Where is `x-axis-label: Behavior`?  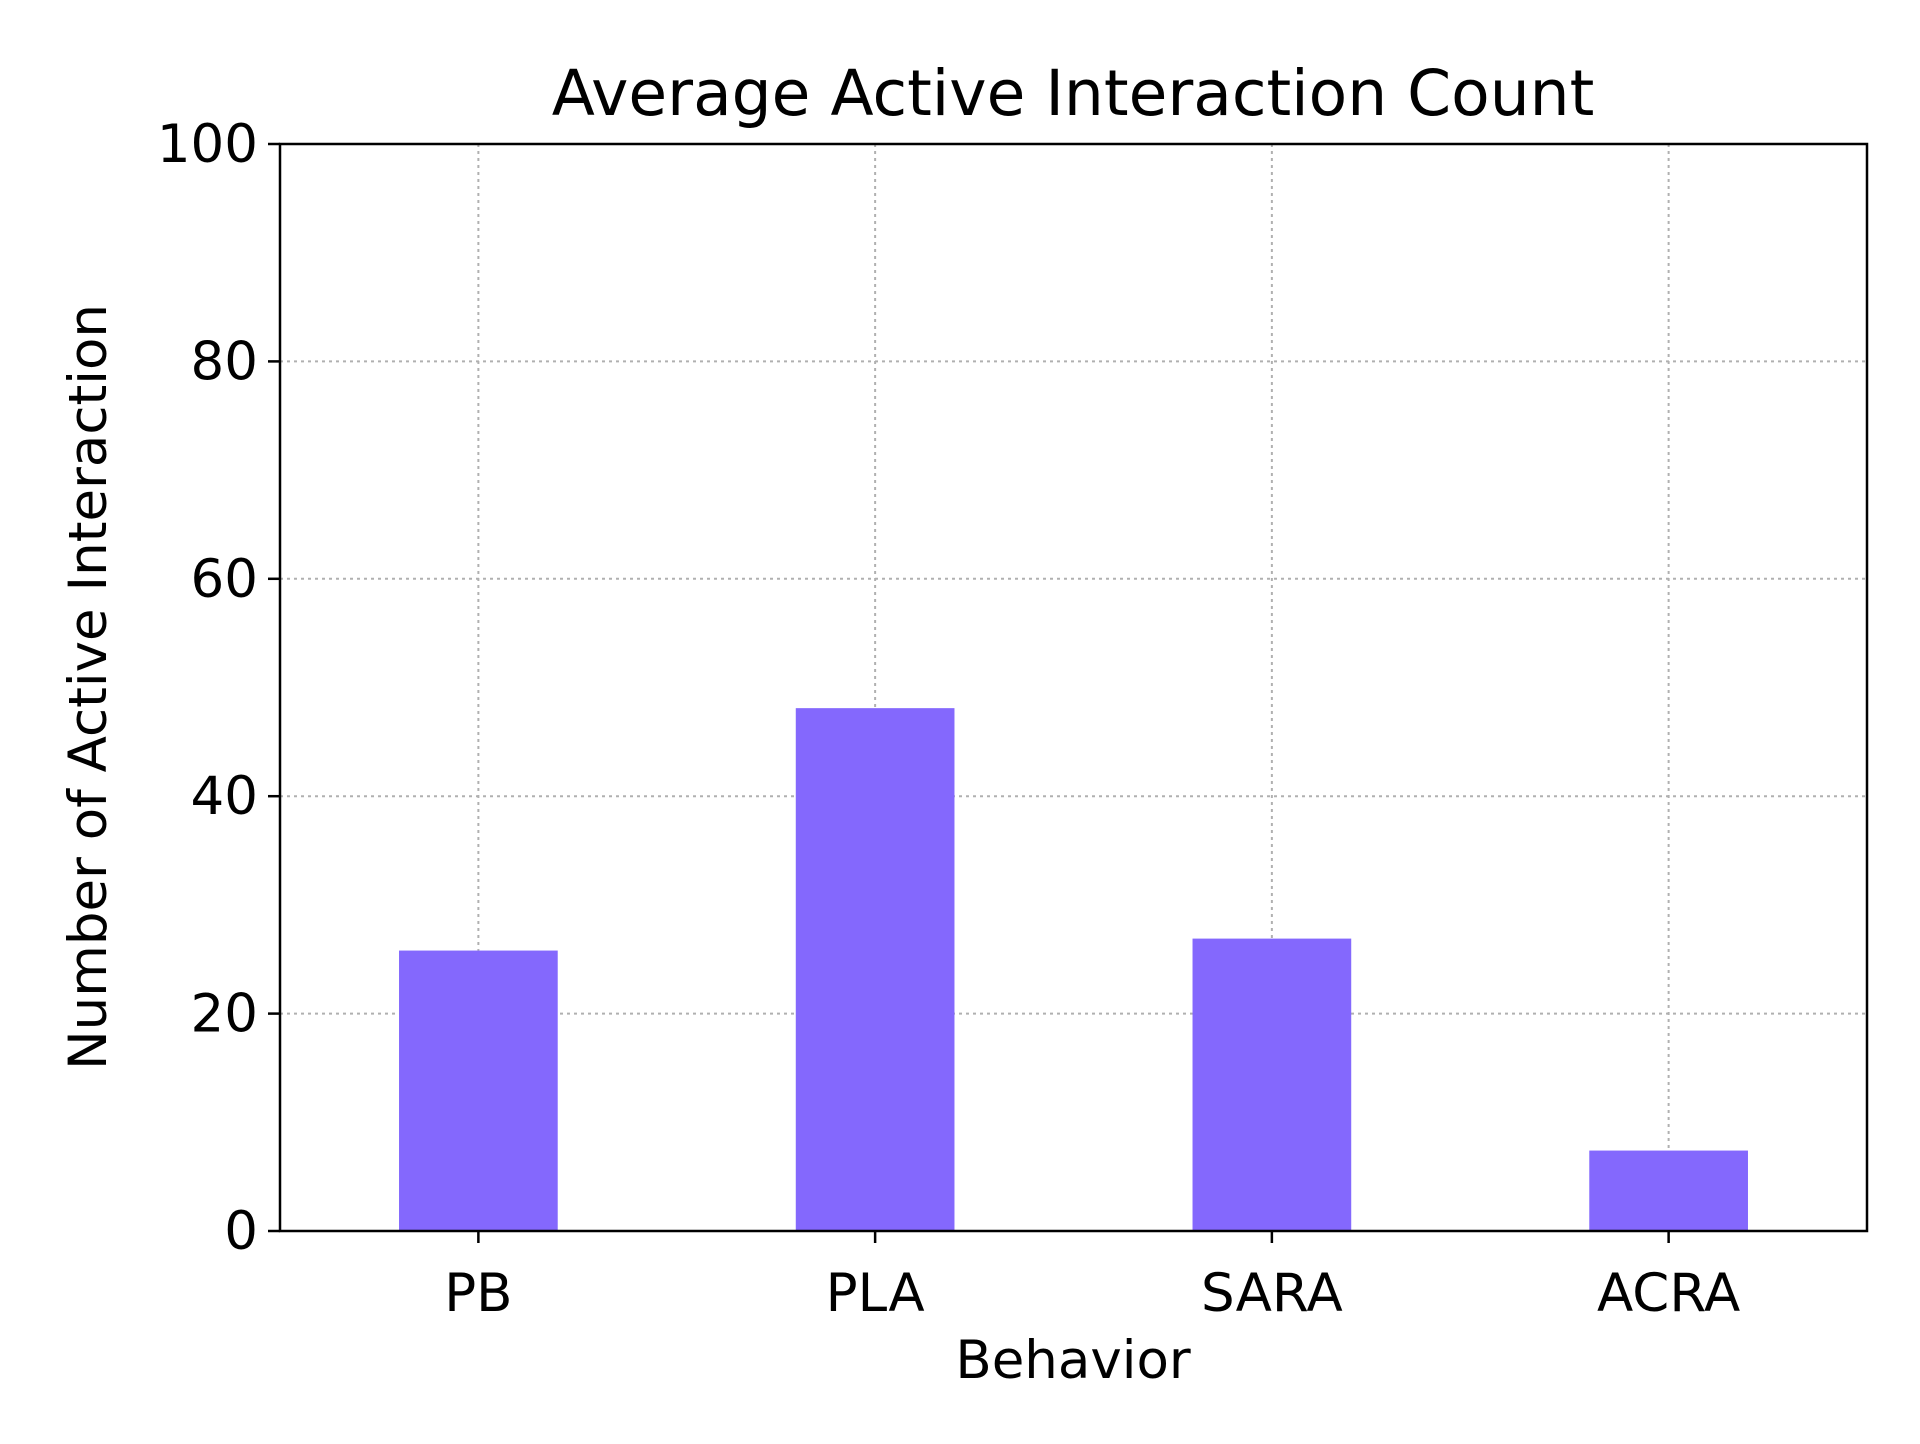
x-axis-label: Behavior is located at coordinates (1073, 1360).